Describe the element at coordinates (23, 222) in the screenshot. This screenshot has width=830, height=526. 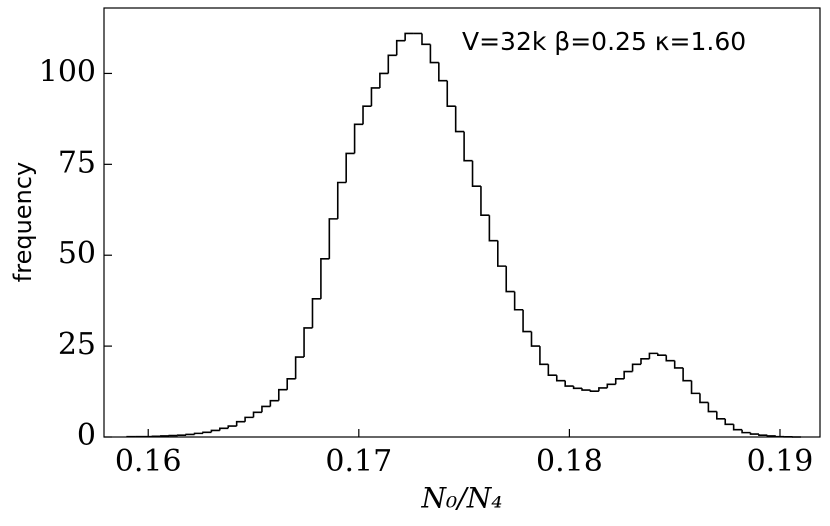
I see `y-axis-label: frequency` at that location.